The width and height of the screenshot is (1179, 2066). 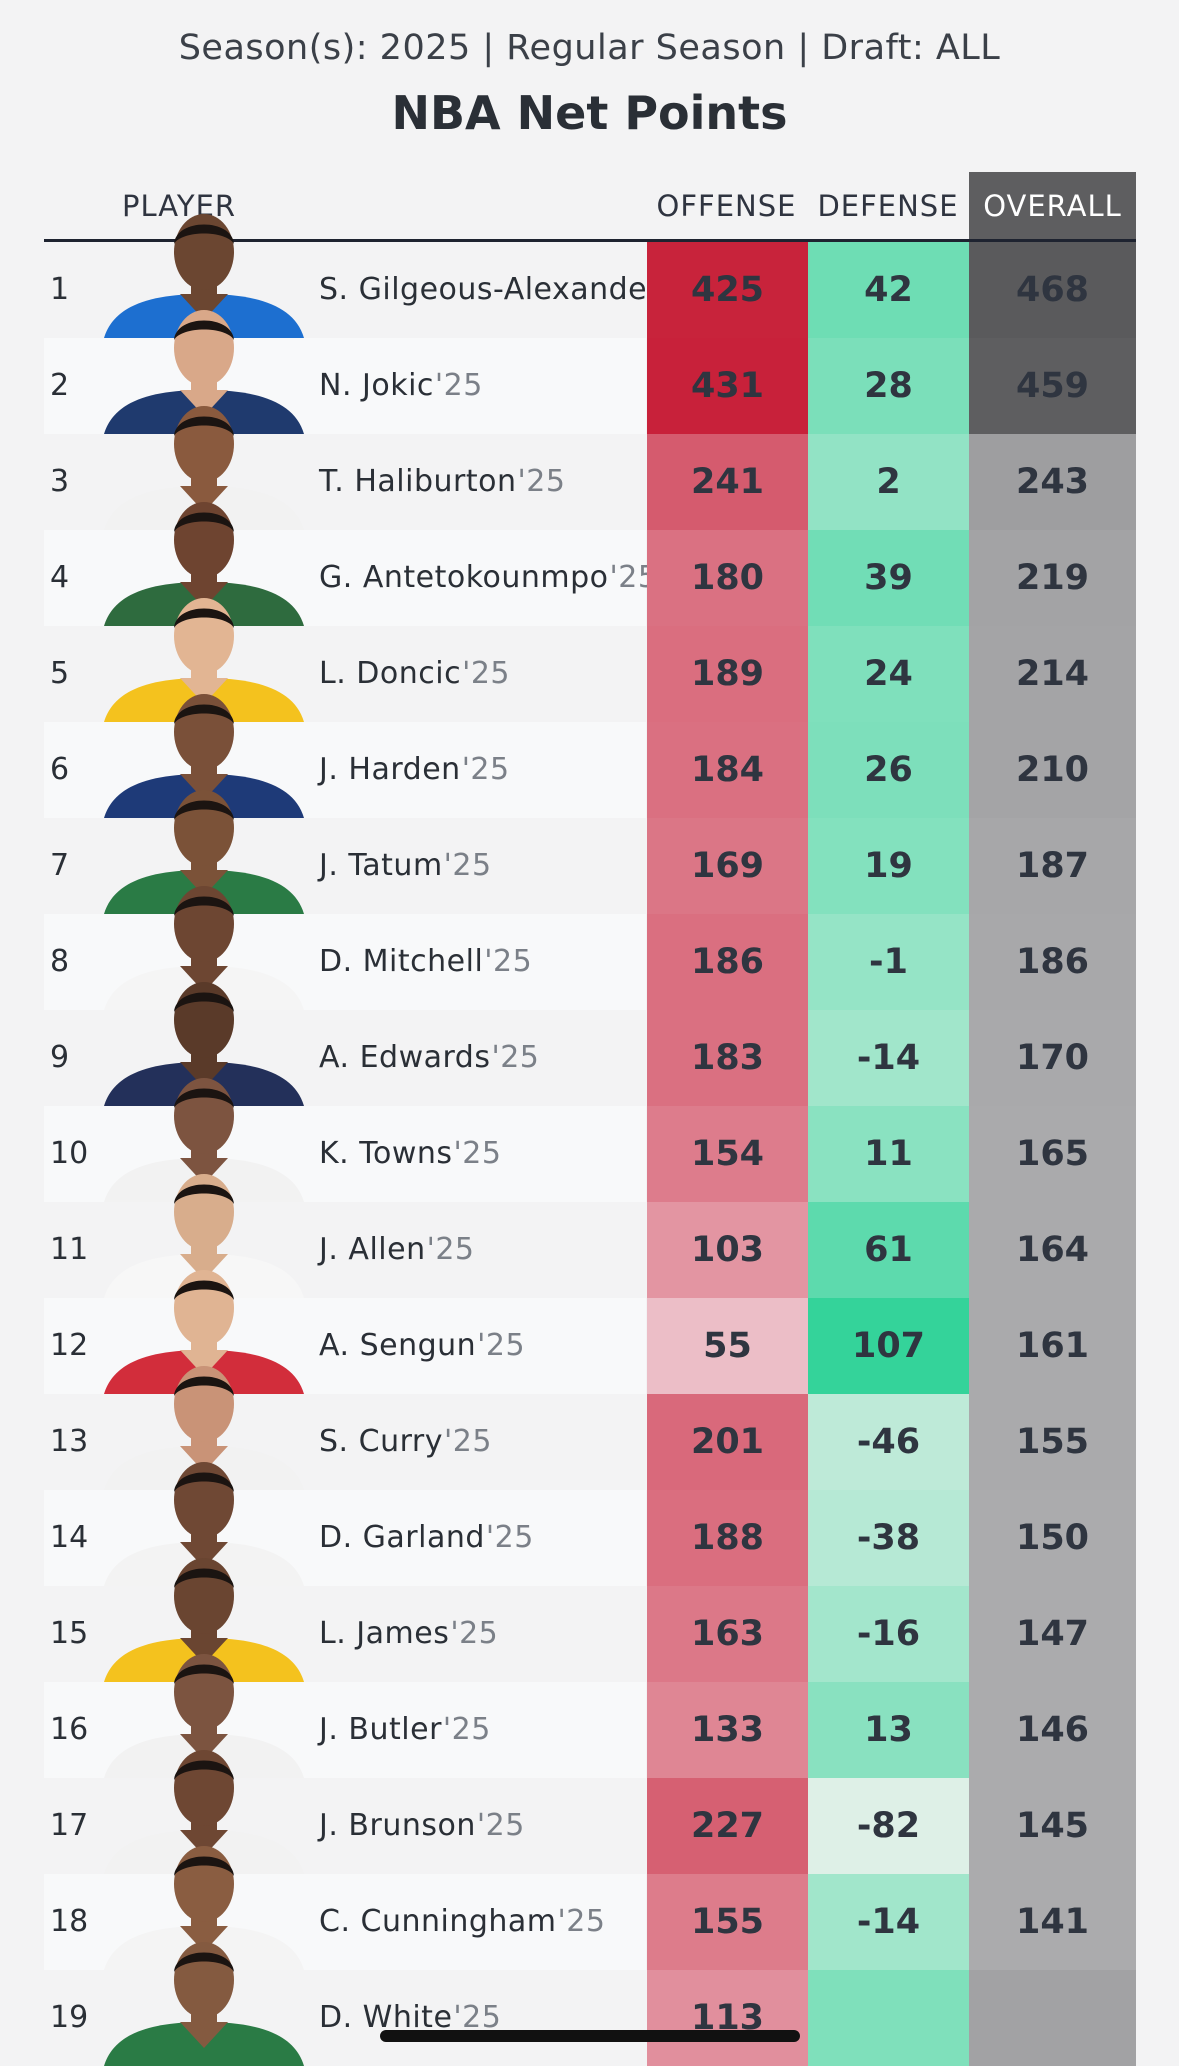 I want to click on offense-value-cell: 55, so click(x=727, y=1346).